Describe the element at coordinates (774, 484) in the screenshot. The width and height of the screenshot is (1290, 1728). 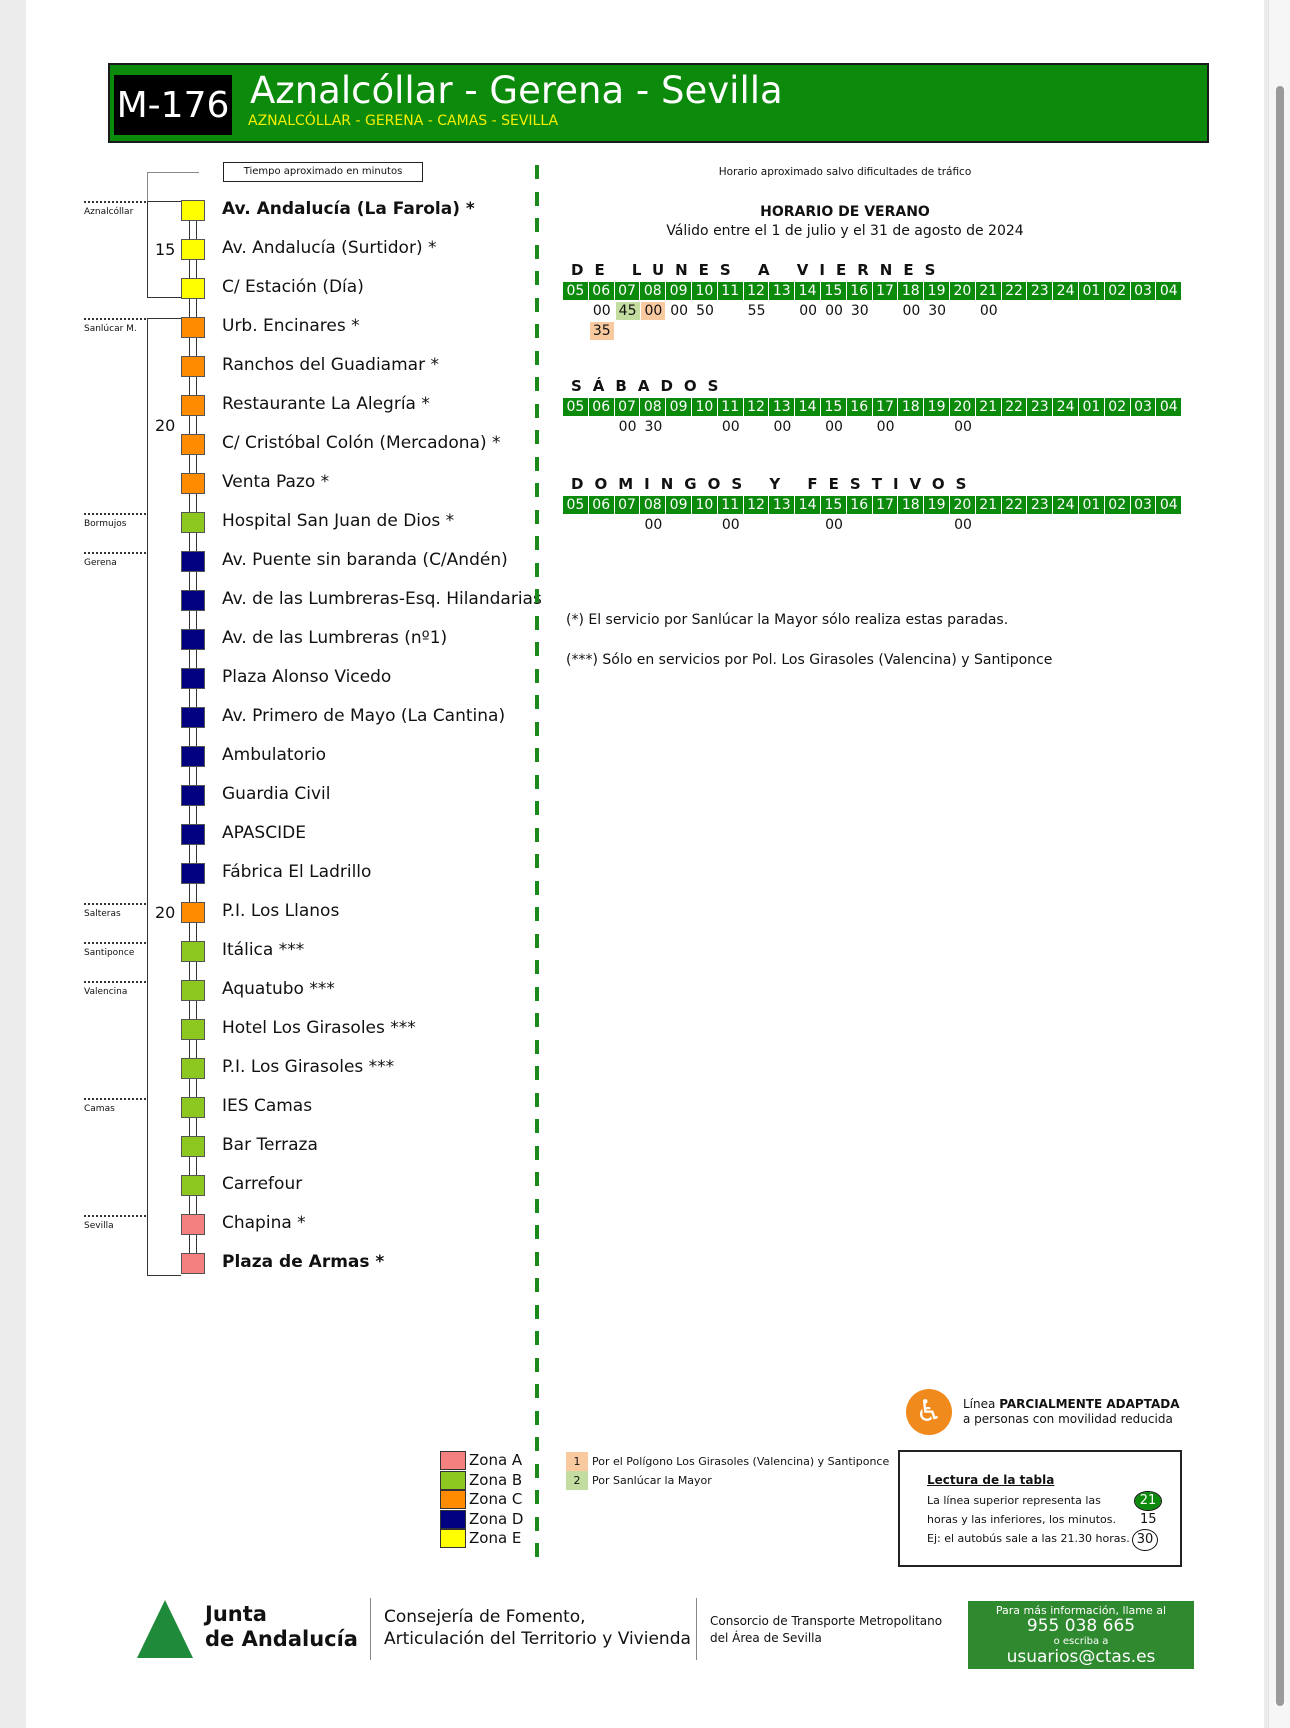
I see `day-header: DOMINGOS Y FESTIVOS` at that location.